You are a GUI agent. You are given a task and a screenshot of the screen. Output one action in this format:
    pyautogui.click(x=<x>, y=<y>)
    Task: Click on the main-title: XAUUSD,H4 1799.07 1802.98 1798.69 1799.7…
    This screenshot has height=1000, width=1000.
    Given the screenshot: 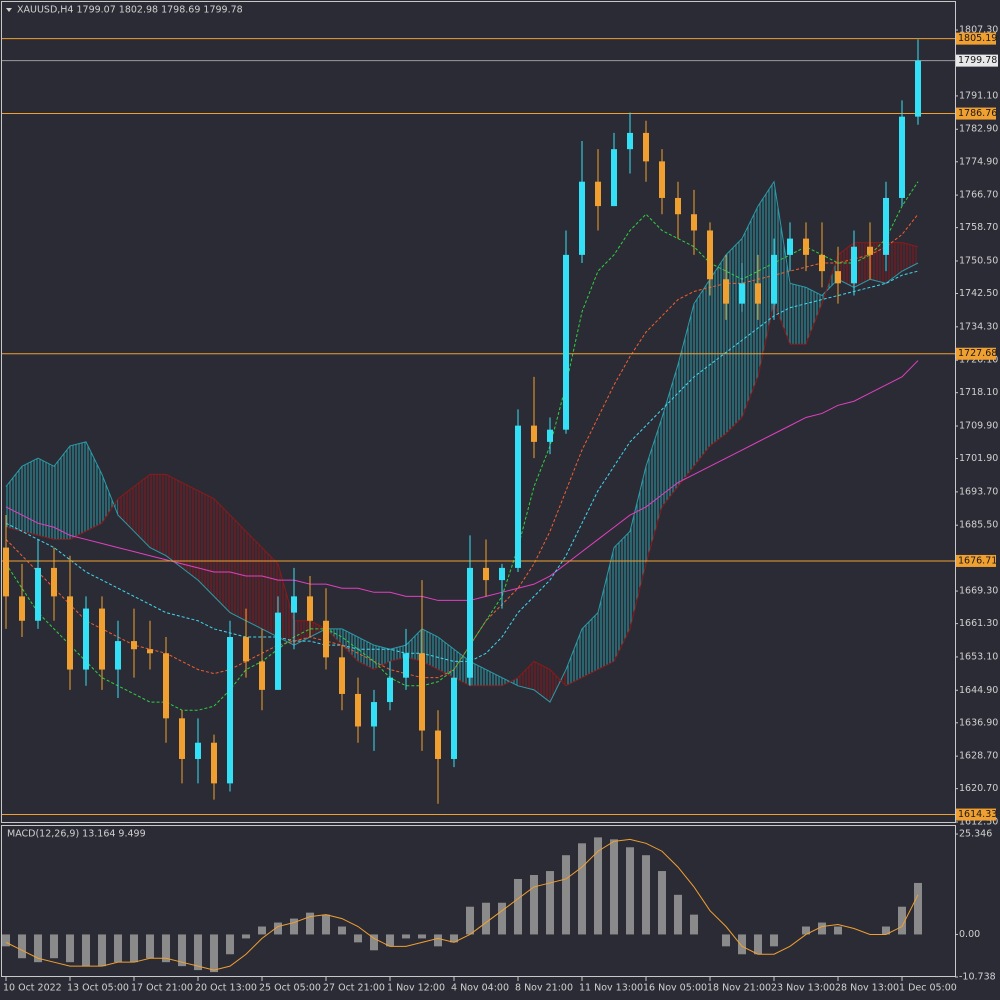 What is the action you would take?
    pyautogui.click(x=130, y=10)
    